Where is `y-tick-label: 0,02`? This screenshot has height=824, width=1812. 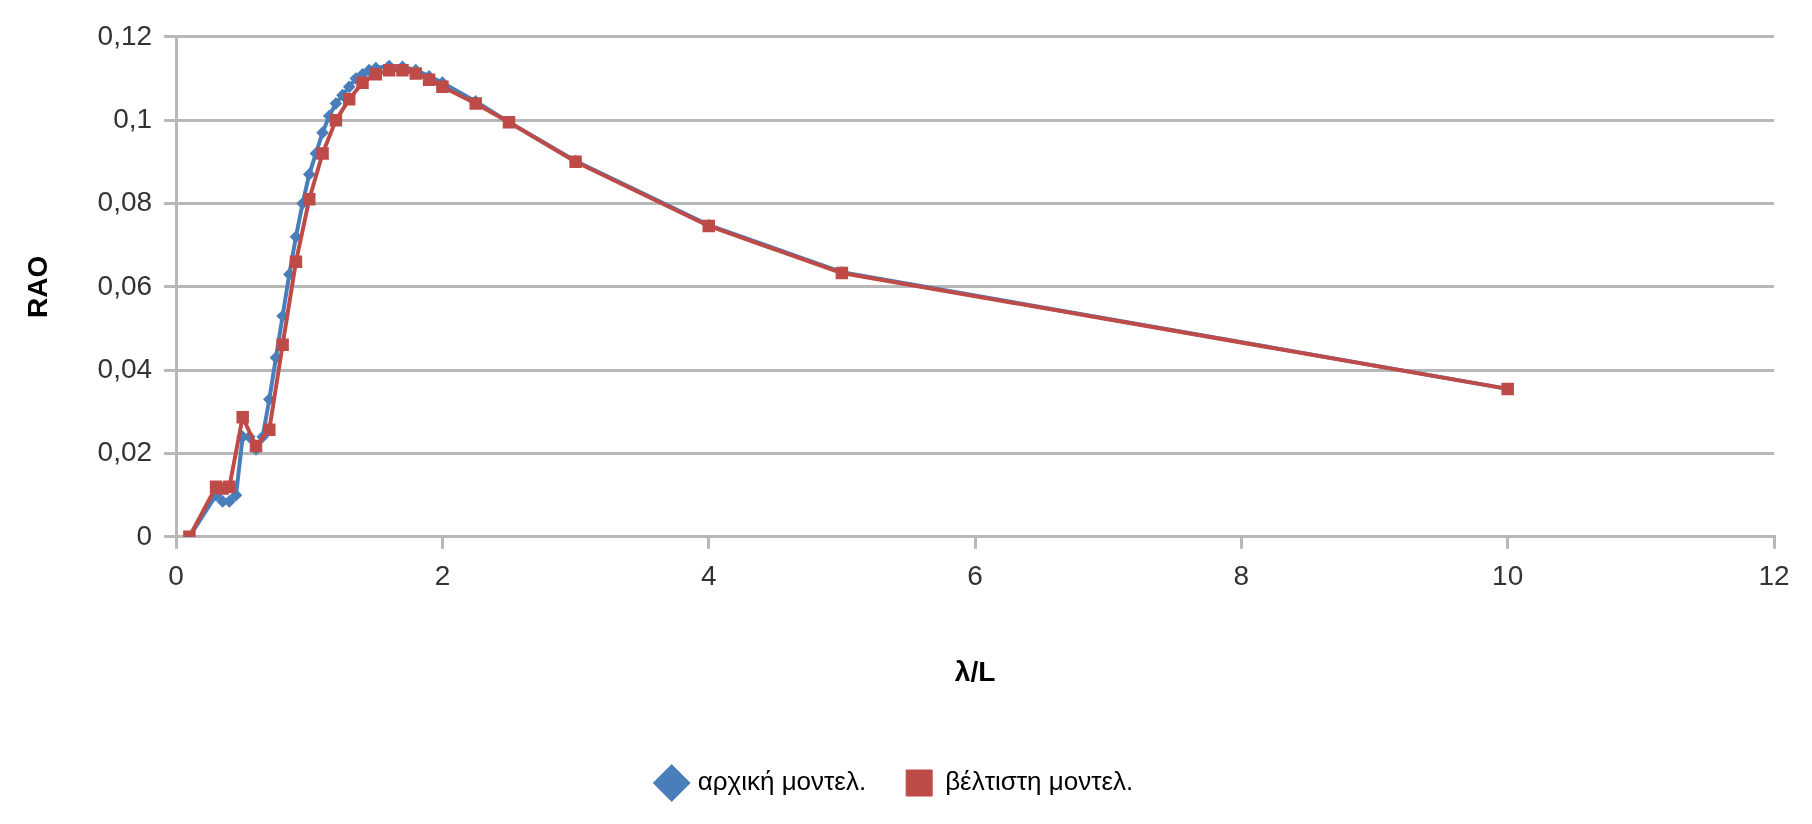
y-tick-label: 0,02 is located at coordinates (125, 452).